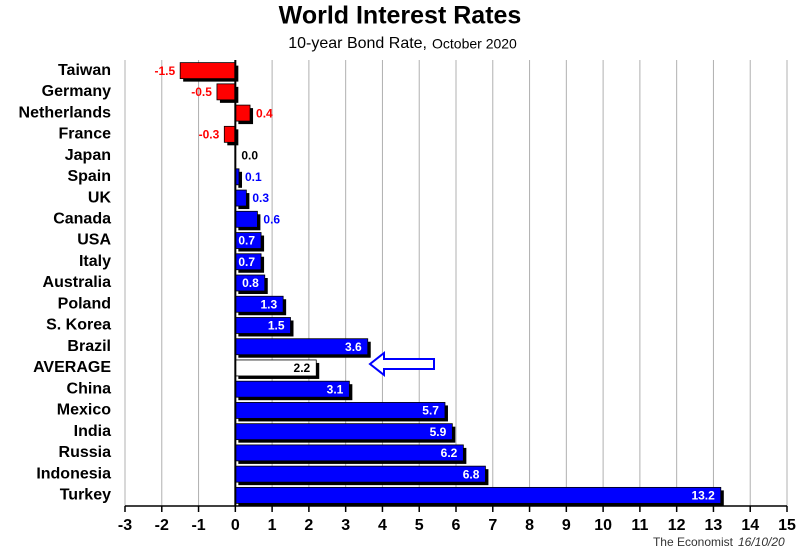 The image size is (800, 556). I want to click on chart-title: World Interest Rates, so click(400, 16).